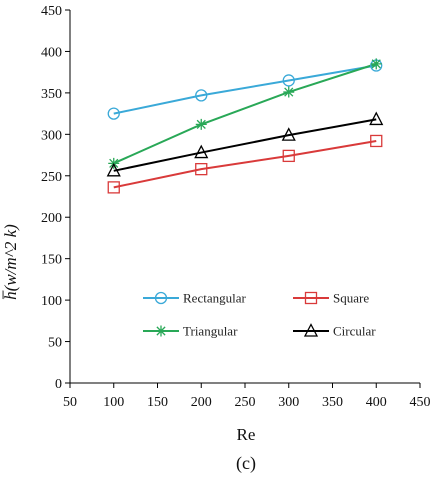 This screenshot has height=480, width=439. I want to click on x-tick-label: 350, so click(332, 402).